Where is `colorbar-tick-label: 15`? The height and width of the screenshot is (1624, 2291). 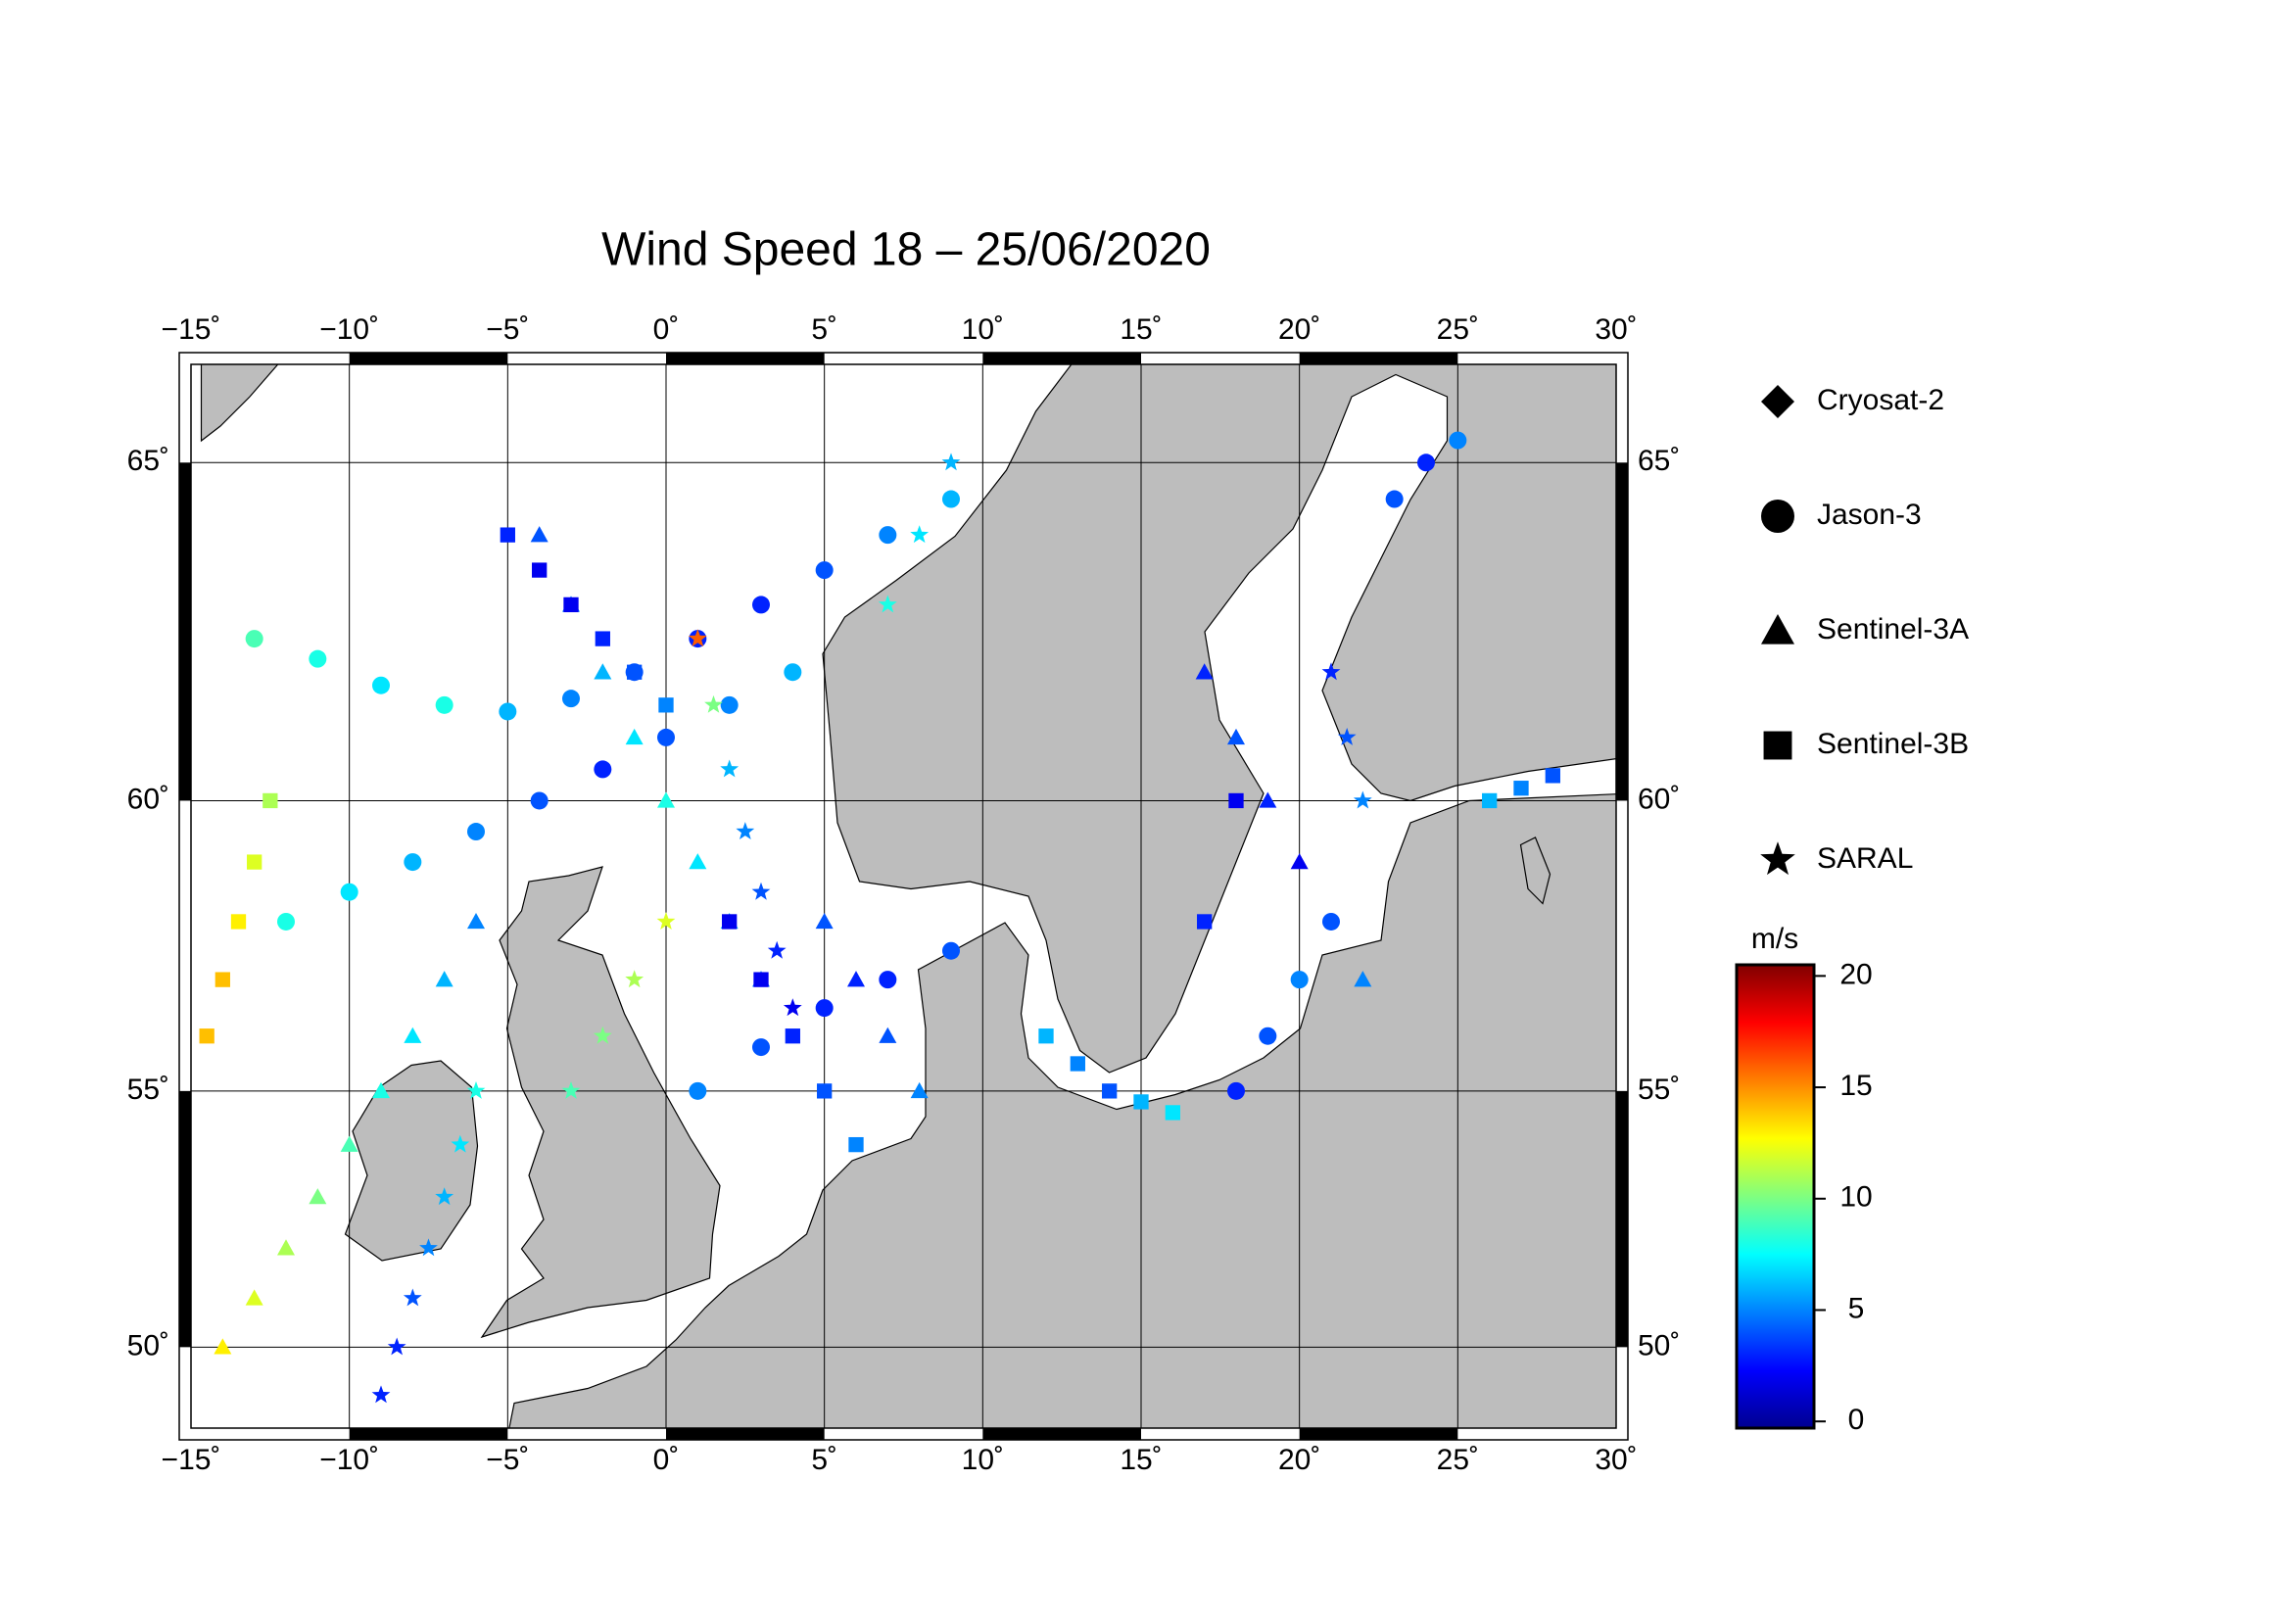
colorbar-tick-label: 15 is located at coordinates (1855, 1086).